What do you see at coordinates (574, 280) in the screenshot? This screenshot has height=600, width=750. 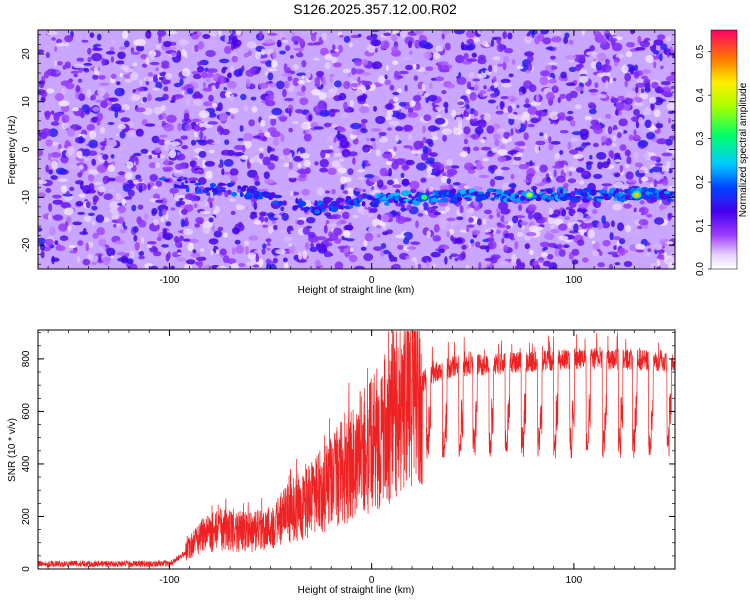 I see `spectrogram-xtick-label: 100` at bounding box center [574, 280].